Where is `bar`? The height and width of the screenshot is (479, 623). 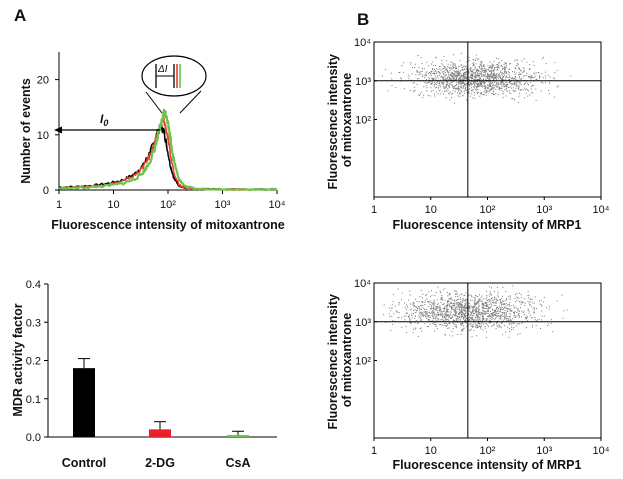 bar is located at coordinates (238, 436).